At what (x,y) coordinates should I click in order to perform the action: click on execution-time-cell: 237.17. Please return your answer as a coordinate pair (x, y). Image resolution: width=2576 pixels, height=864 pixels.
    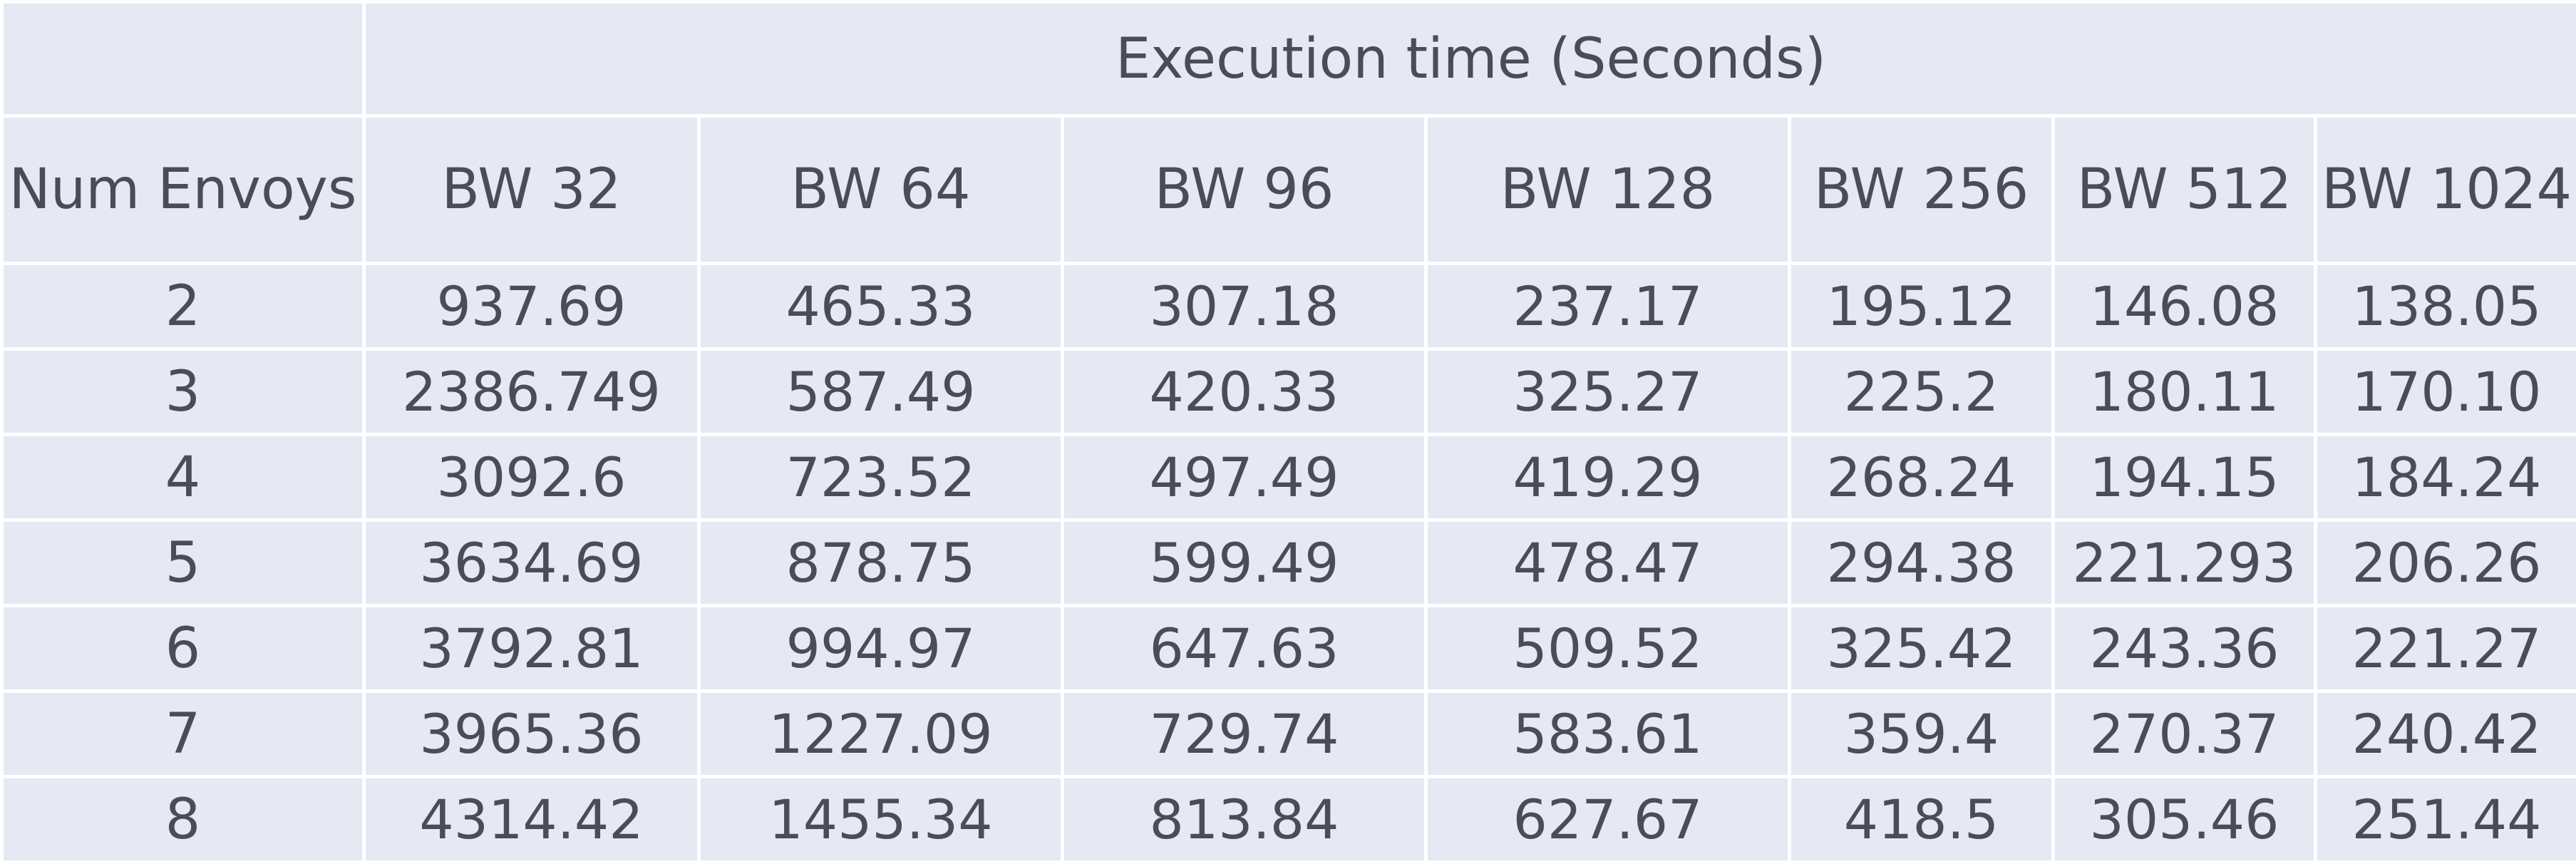
    Looking at the image, I should click on (1608, 306).